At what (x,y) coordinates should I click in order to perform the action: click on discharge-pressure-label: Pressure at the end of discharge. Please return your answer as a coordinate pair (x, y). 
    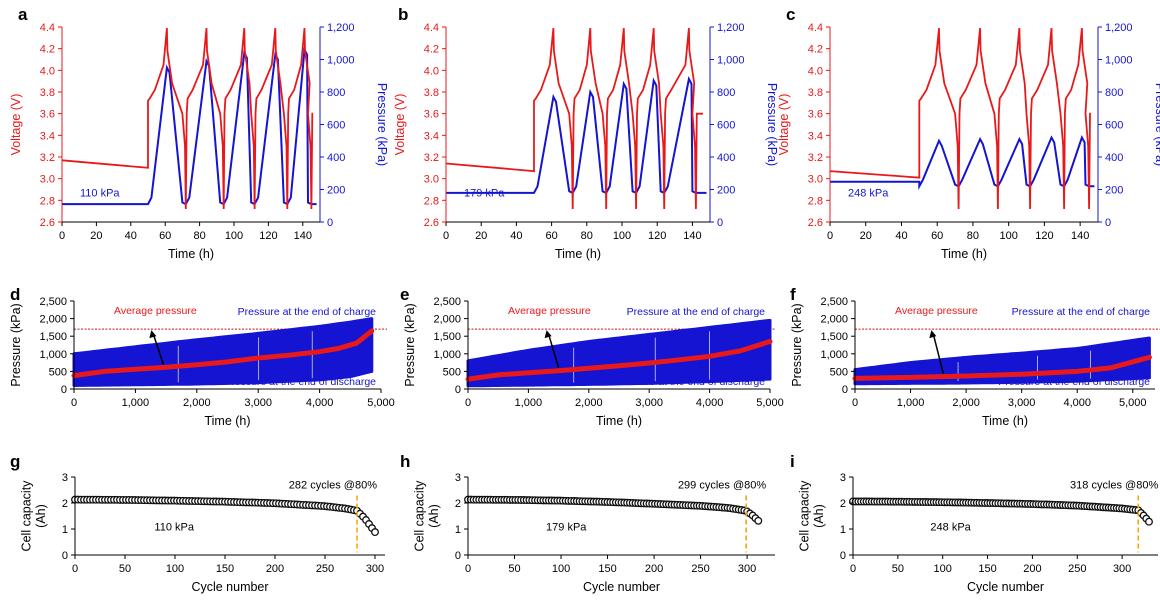
    Looking at the image, I should click on (300, 382).